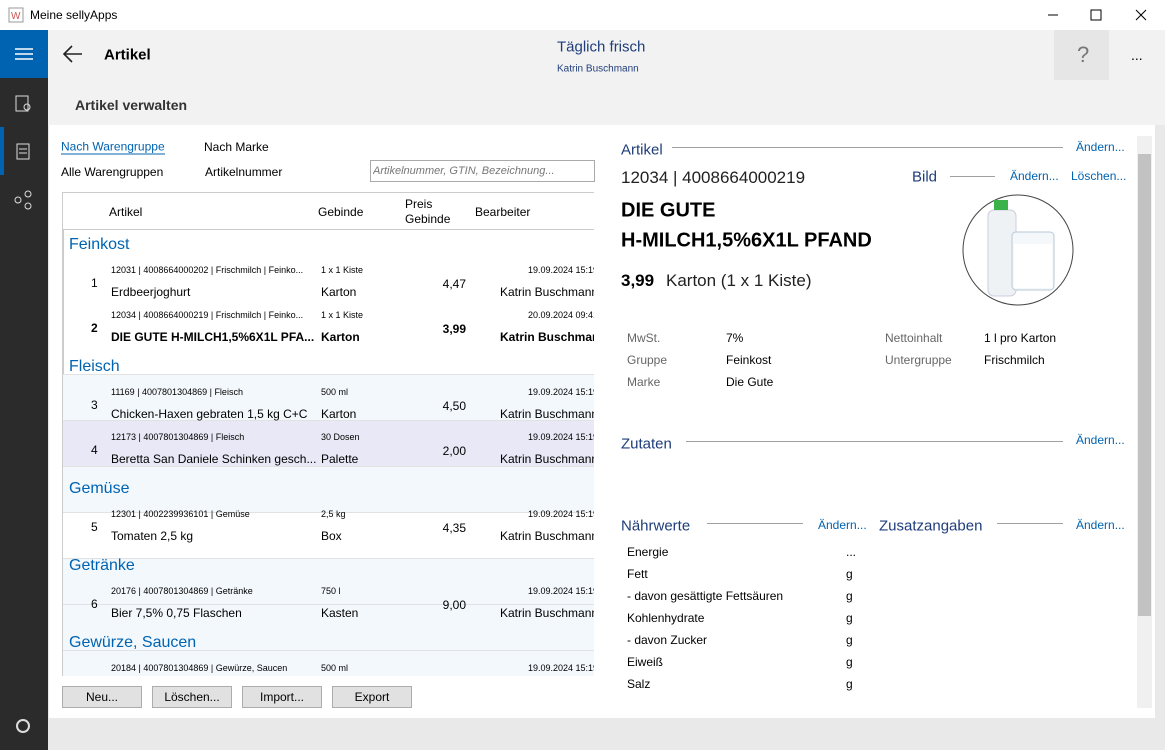 The image size is (1165, 750). I want to click on button-label: Export, so click(372, 697).